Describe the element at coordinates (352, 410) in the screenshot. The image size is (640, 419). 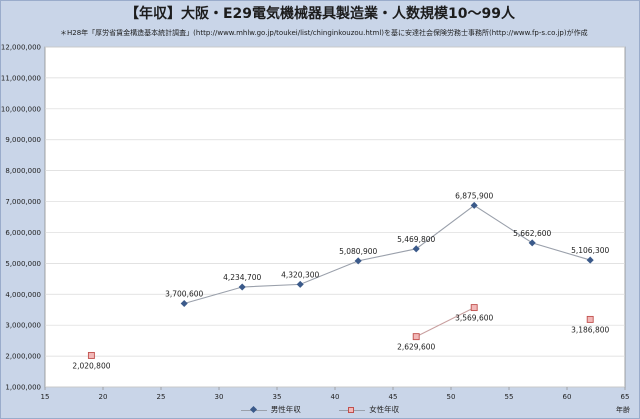
I see `square-marker-icon` at that location.